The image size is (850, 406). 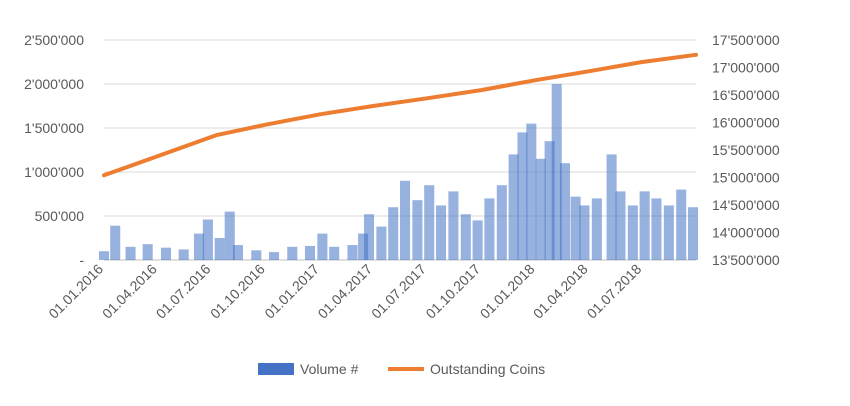 I want to click on legend-label-volume: Volume #, so click(x=329, y=369).